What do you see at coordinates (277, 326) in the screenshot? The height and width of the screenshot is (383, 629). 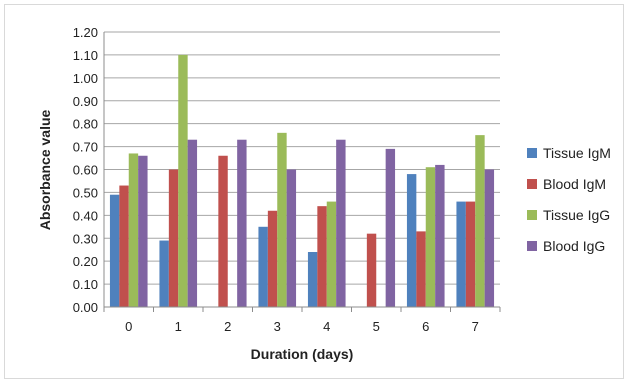 I see `x-tick-label: 3` at bounding box center [277, 326].